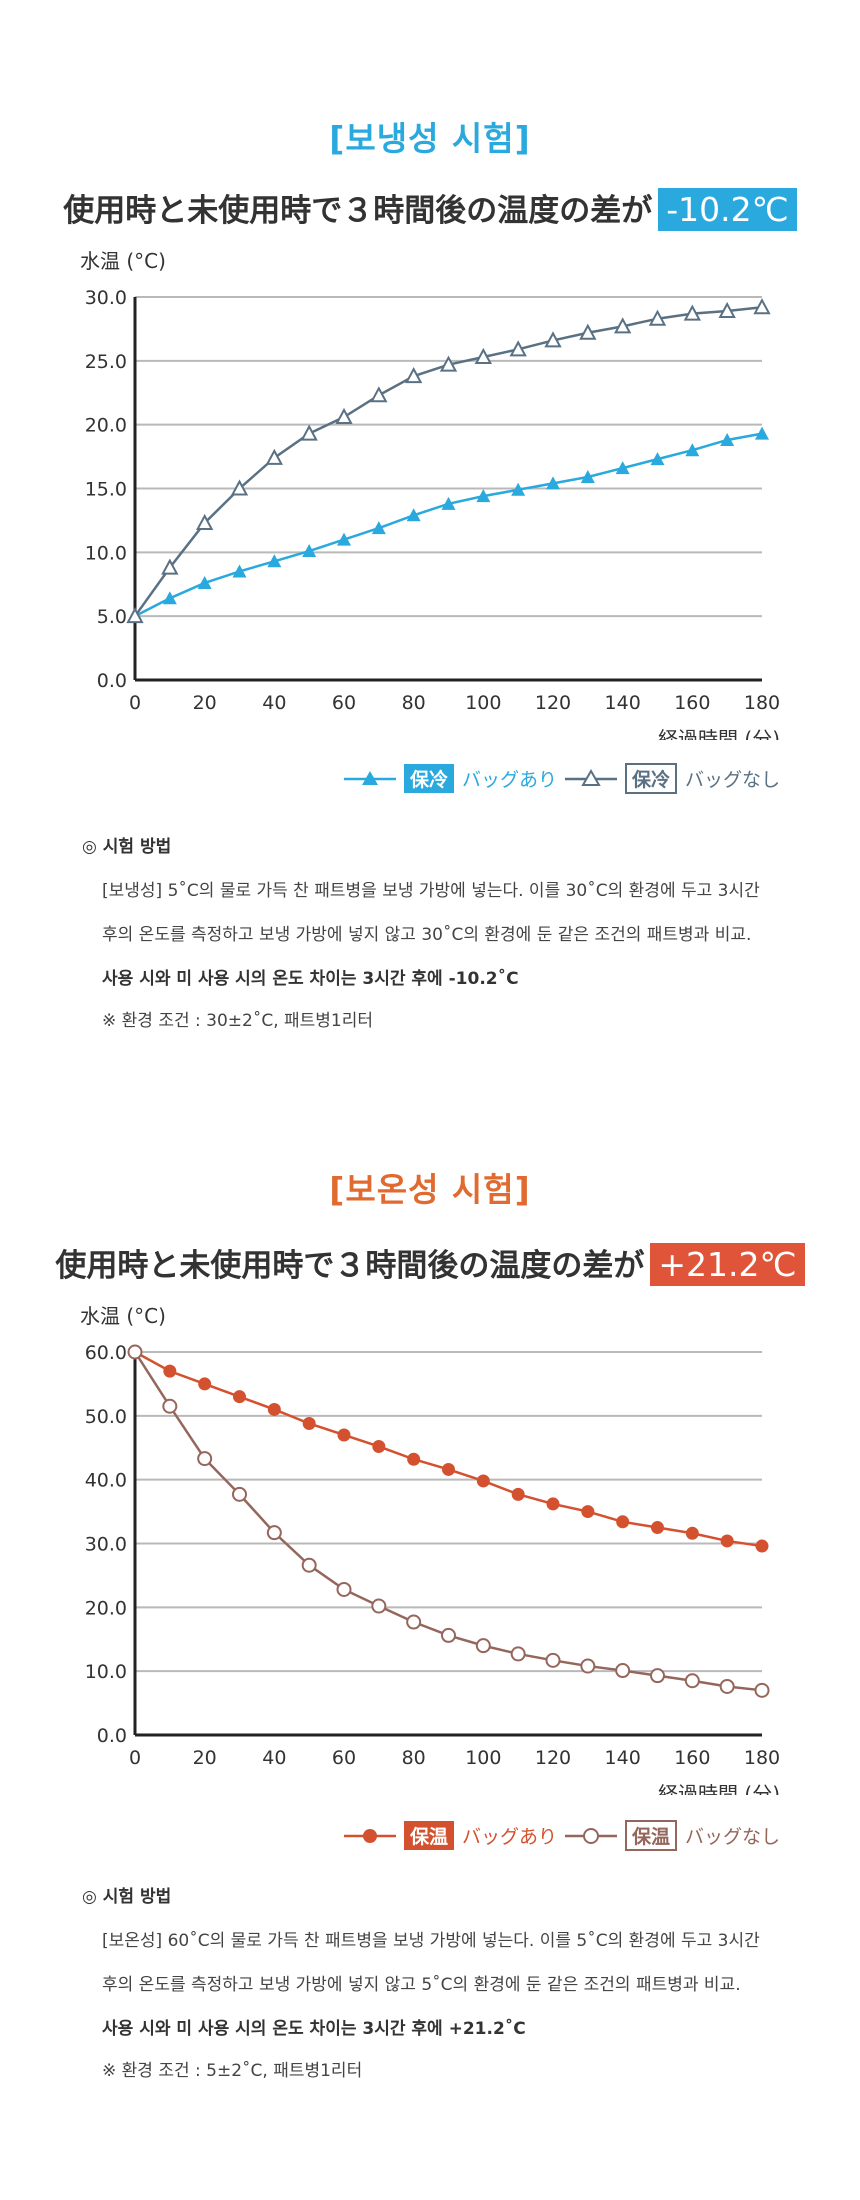 The image size is (860, 2200). I want to click on y-tick-label: 40.0, so click(106, 1481).